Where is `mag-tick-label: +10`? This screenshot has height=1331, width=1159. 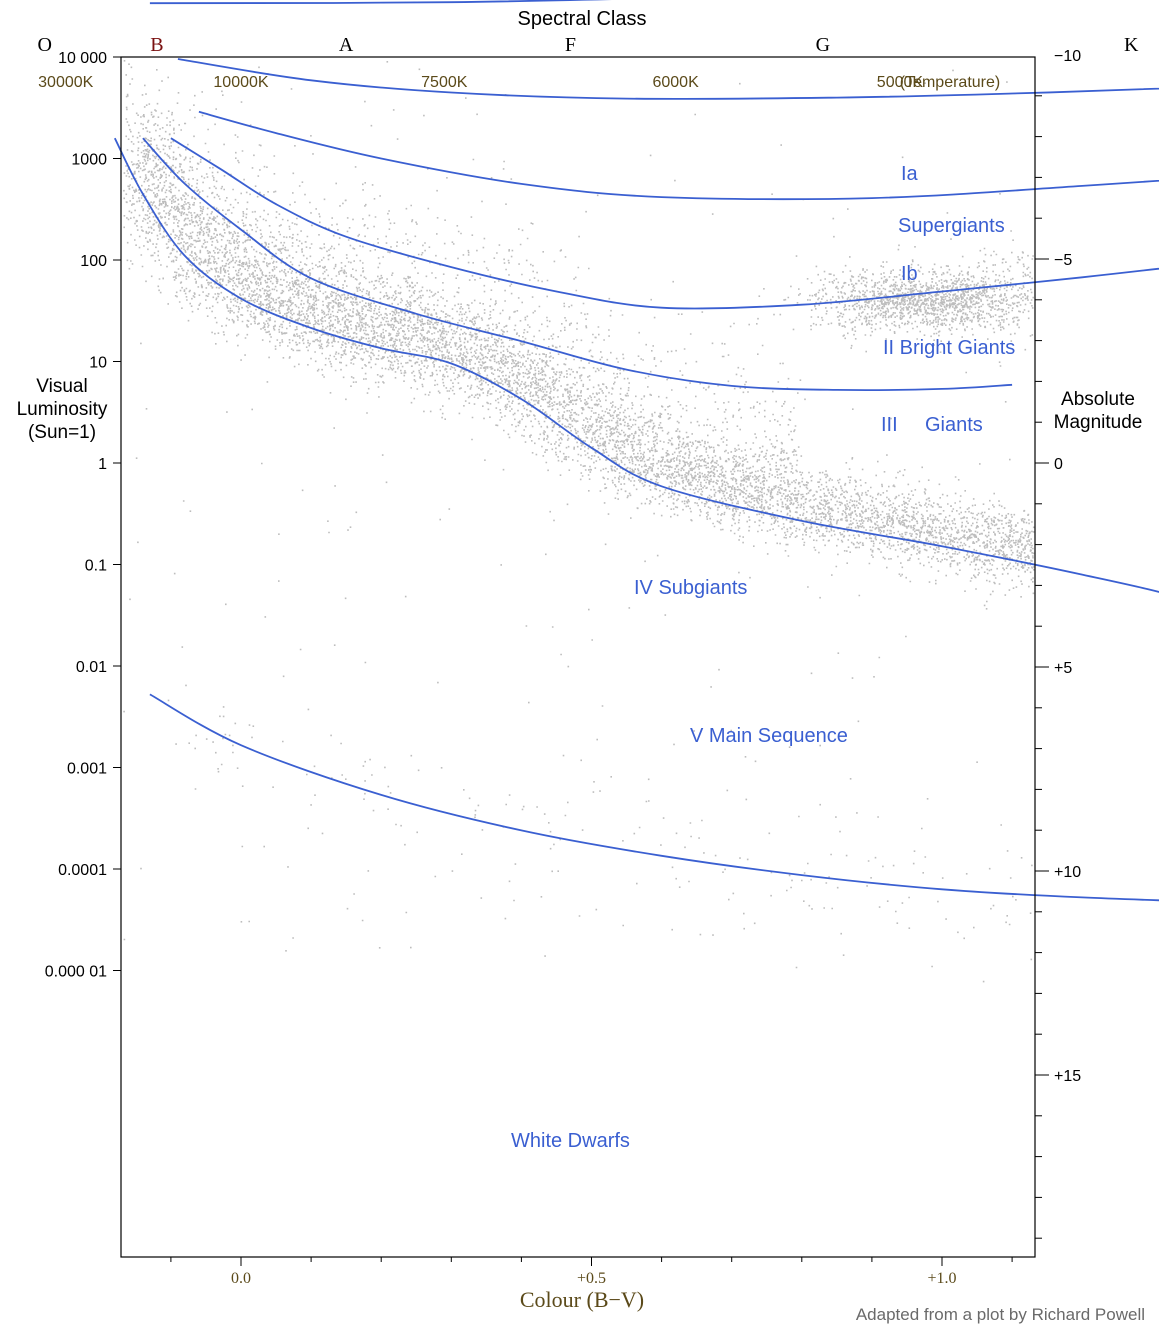 mag-tick-label: +10 is located at coordinates (1067, 872).